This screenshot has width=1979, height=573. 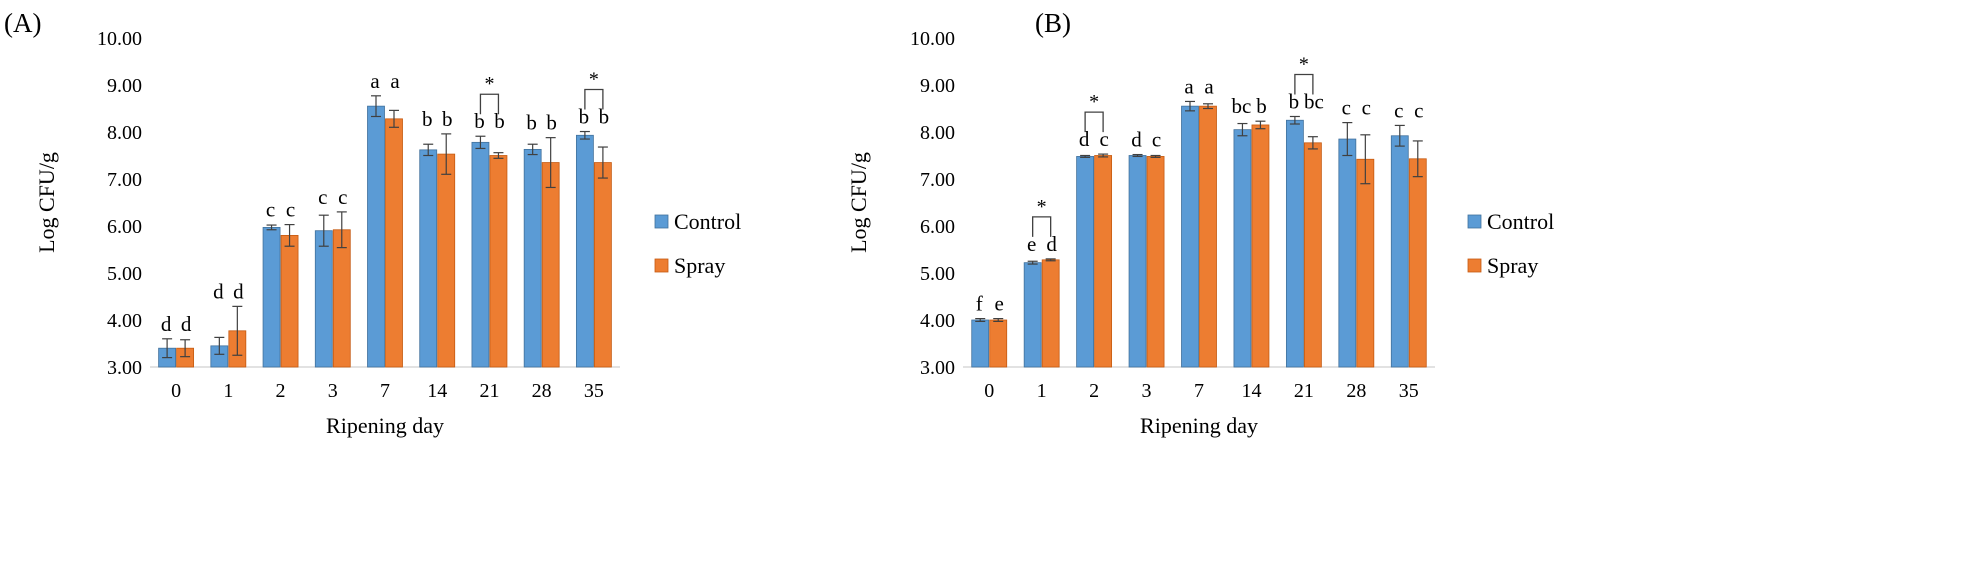 What do you see at coordinates (228, 391) in the screenshot?
I see `x-tick-label: 1` at bounding box center [228, 391].